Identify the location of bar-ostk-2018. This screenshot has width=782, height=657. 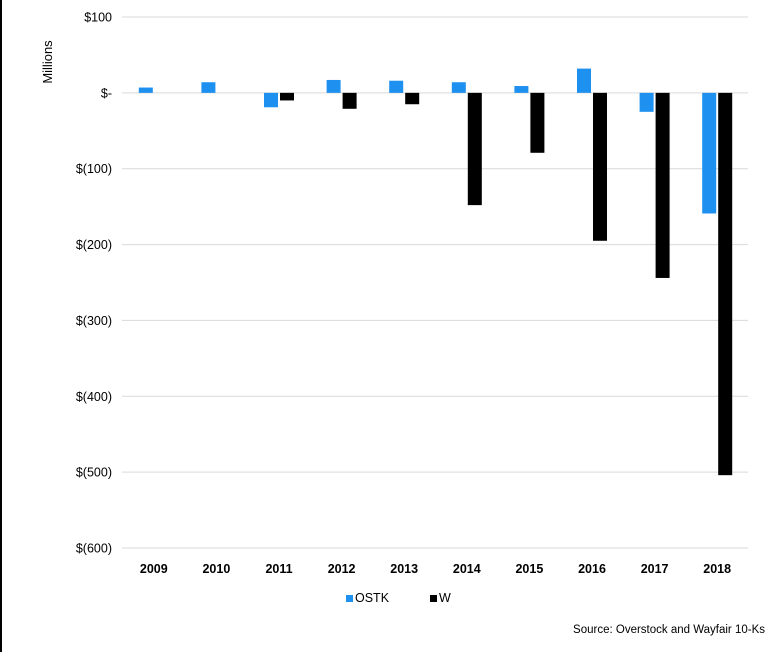
(709, 153).